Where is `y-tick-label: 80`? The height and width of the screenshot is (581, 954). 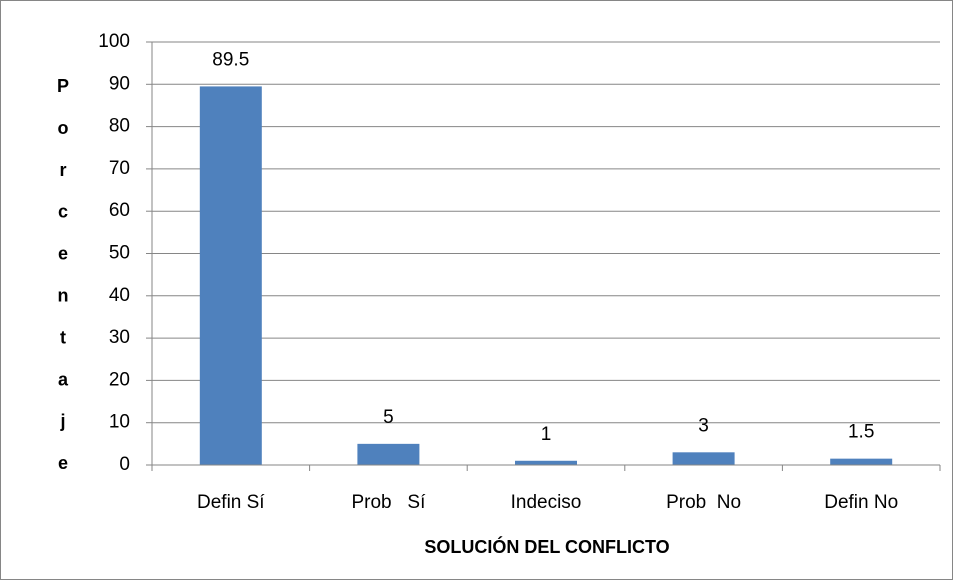 y-tick-label: 80 is located at coordinates (119, 126).